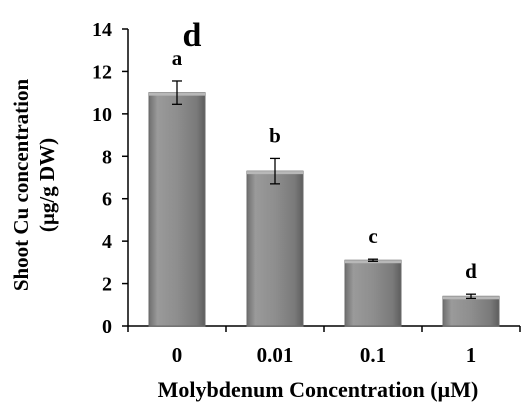 Image resolution: width=525 pixels, height=408 pixels. I want to click on x-tick-label: 1, so click(471, 355).